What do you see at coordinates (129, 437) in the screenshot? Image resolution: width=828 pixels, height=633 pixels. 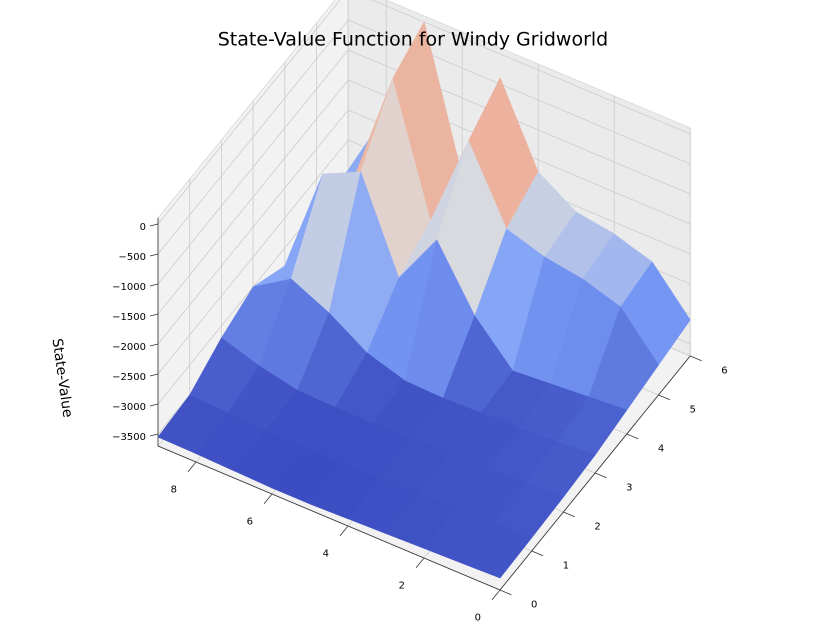 I see `z-tick-label: −3500` at bounding box center [129, 437].